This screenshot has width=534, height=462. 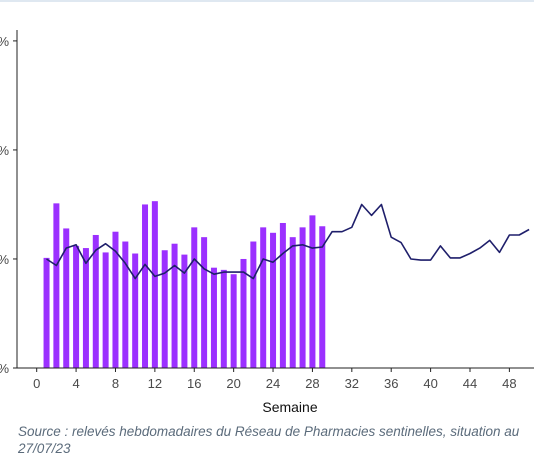 What do you see at coordinates (4, 41) in the screenshot?
I see `y-tick-label-3: %` at bounding box center [4, 41].